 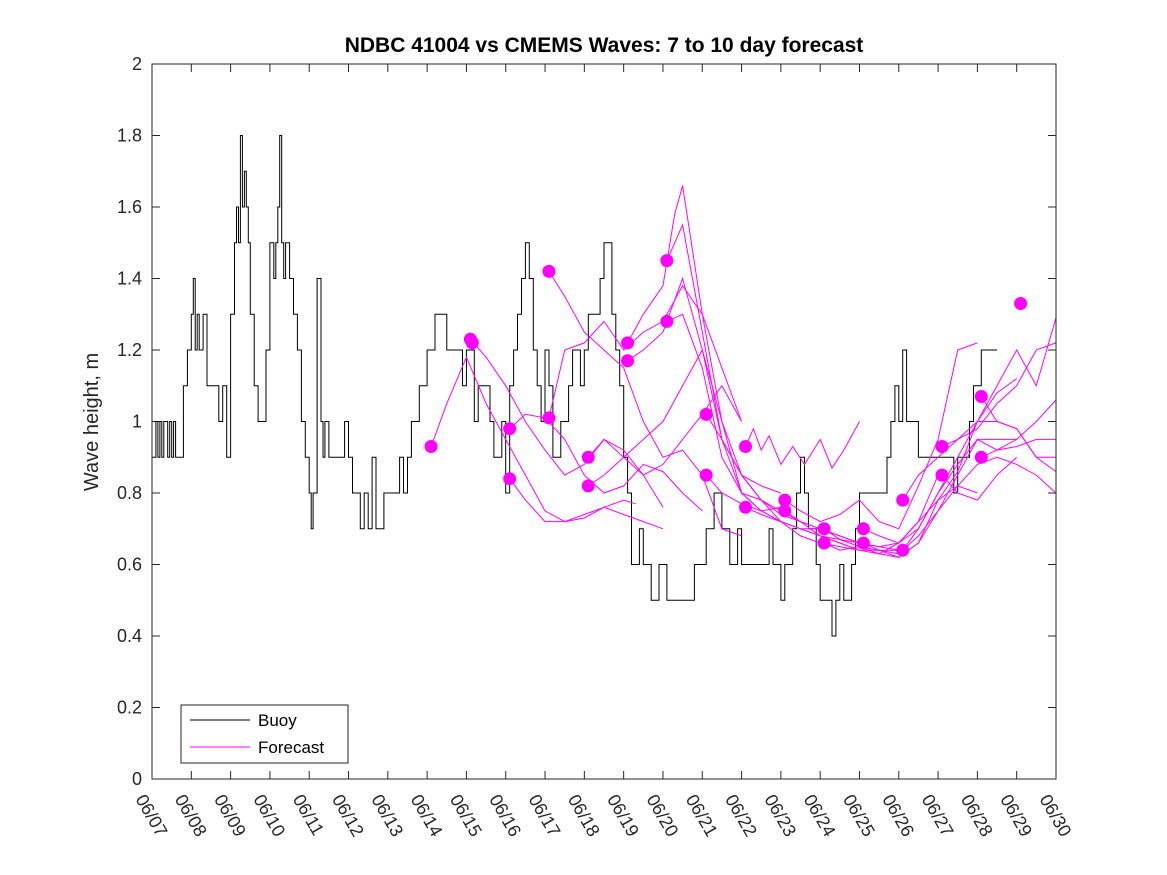 What do you see at coordinates (129, 207) in the screenshot?
I see `y-tick-label: 1.6` at bounding box center [129, 207].